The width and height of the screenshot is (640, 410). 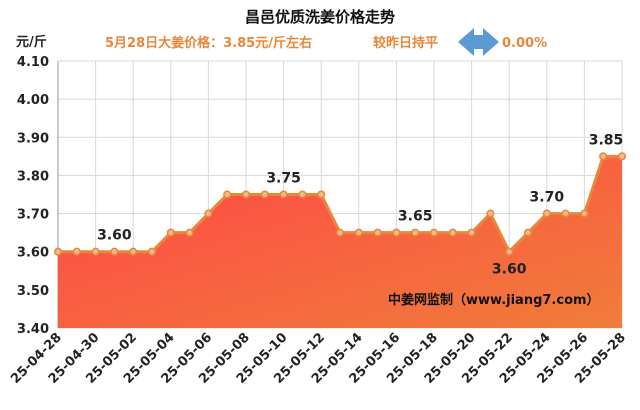 What do you see at coordinates (415, 217) in the screenshot?
I see `data-label: 3.65` at bounding box center [415, 217].